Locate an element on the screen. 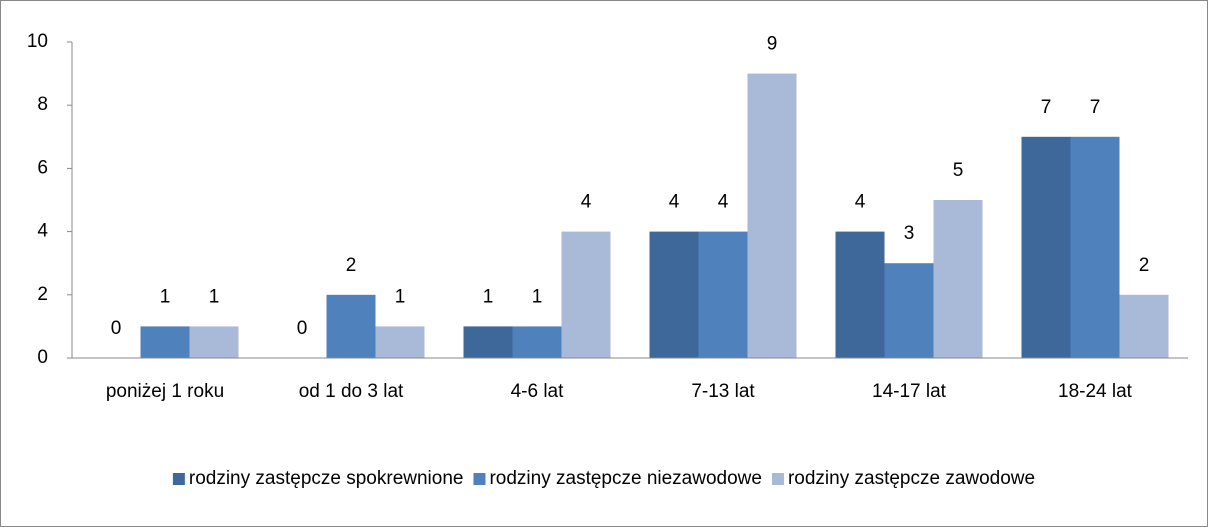  data-label: 3 is located at coordinates (909, 233).